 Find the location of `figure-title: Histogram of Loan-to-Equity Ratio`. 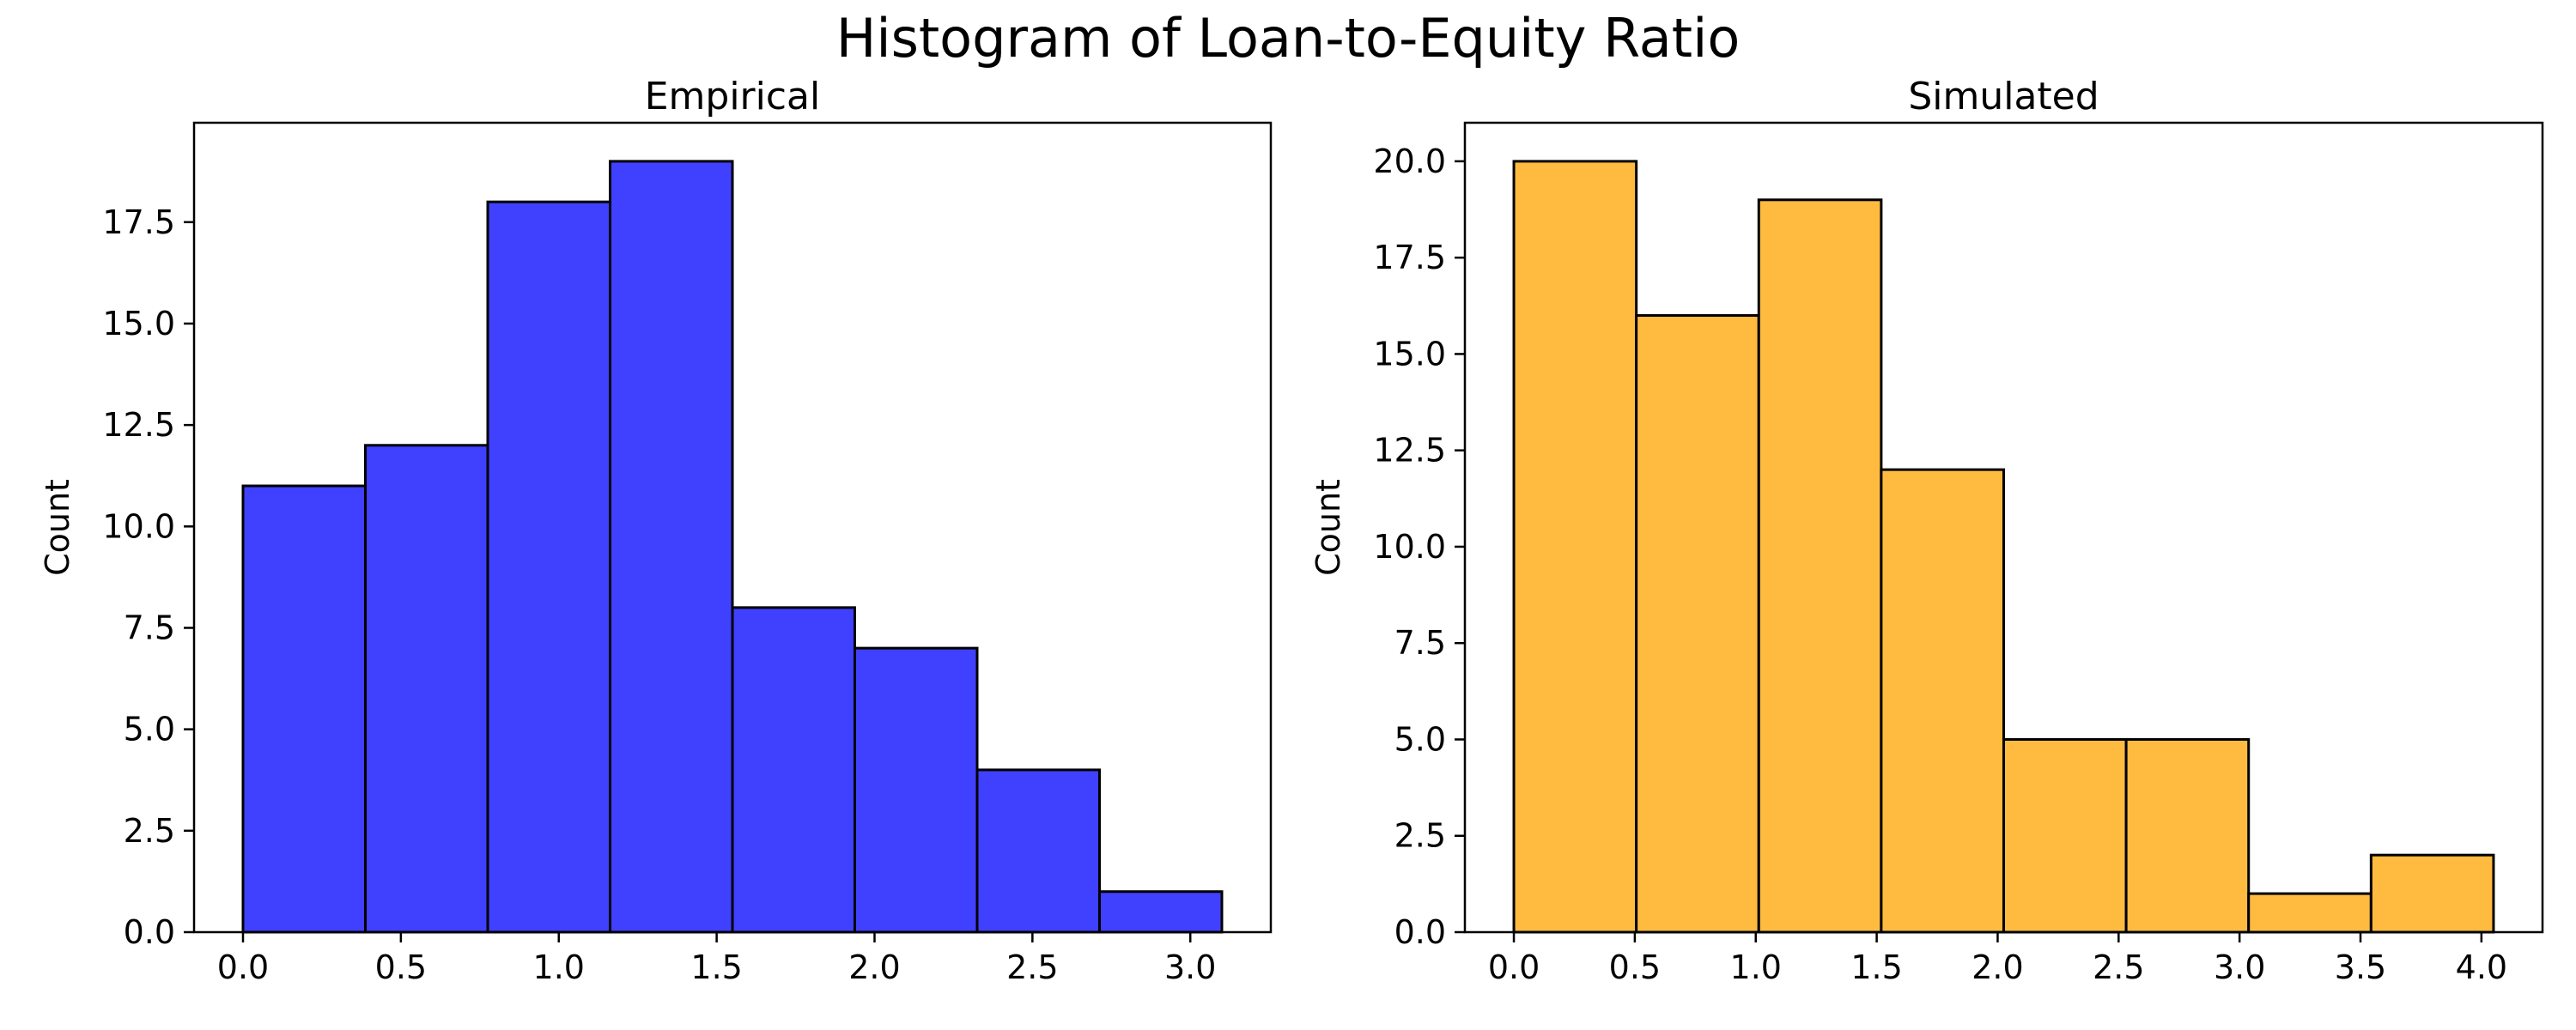

figure-title: Histogram of Loan-to-Equity Ratio is located at coordinates (1288, 38).